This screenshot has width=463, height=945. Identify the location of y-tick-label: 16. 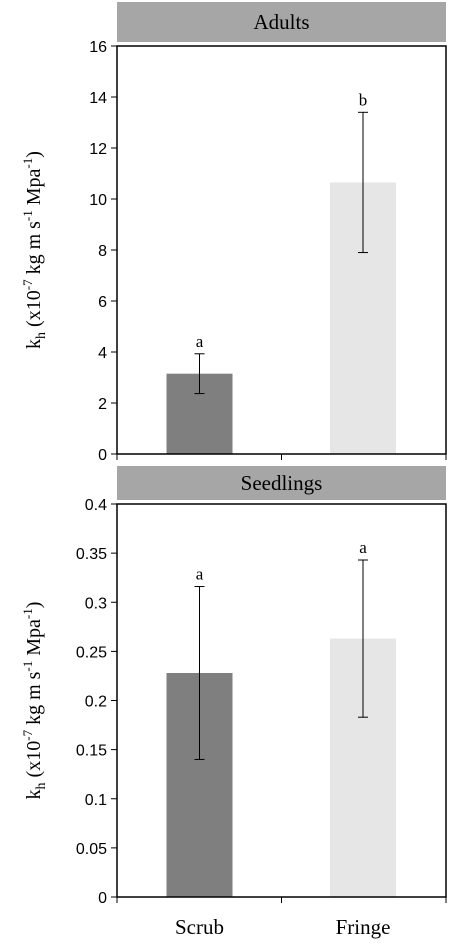
(98, 47).